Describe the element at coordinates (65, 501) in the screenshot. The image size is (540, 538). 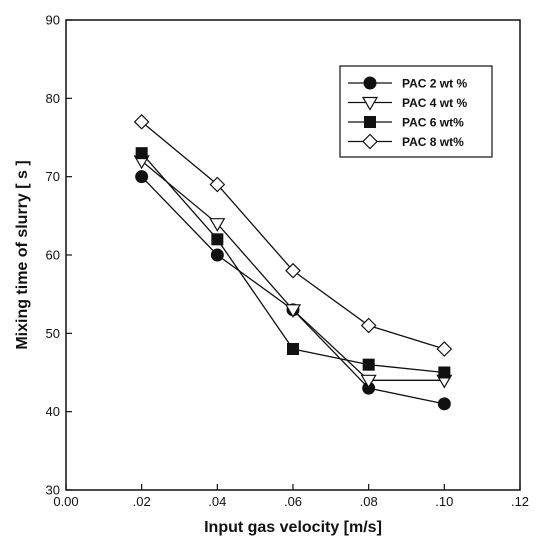
I see `x-tick-label: 0.00` at that location.